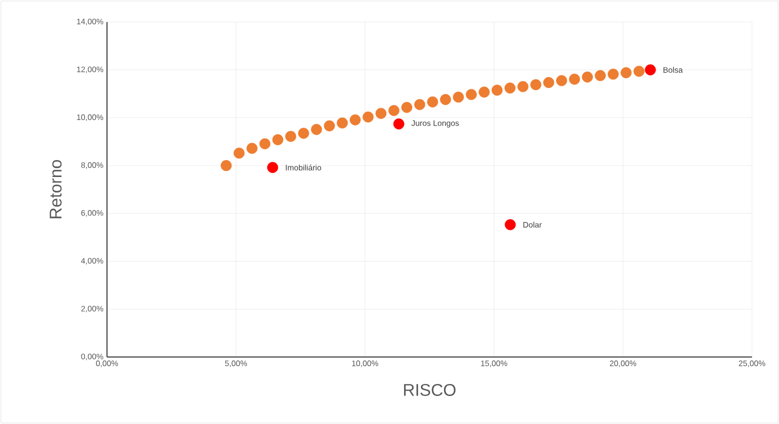 The image size is (779, 424). What do you see at coordinates (430, 390) in the screenshot?
I see `x-axis-title: RISCO` at bounding box center [430, 390].